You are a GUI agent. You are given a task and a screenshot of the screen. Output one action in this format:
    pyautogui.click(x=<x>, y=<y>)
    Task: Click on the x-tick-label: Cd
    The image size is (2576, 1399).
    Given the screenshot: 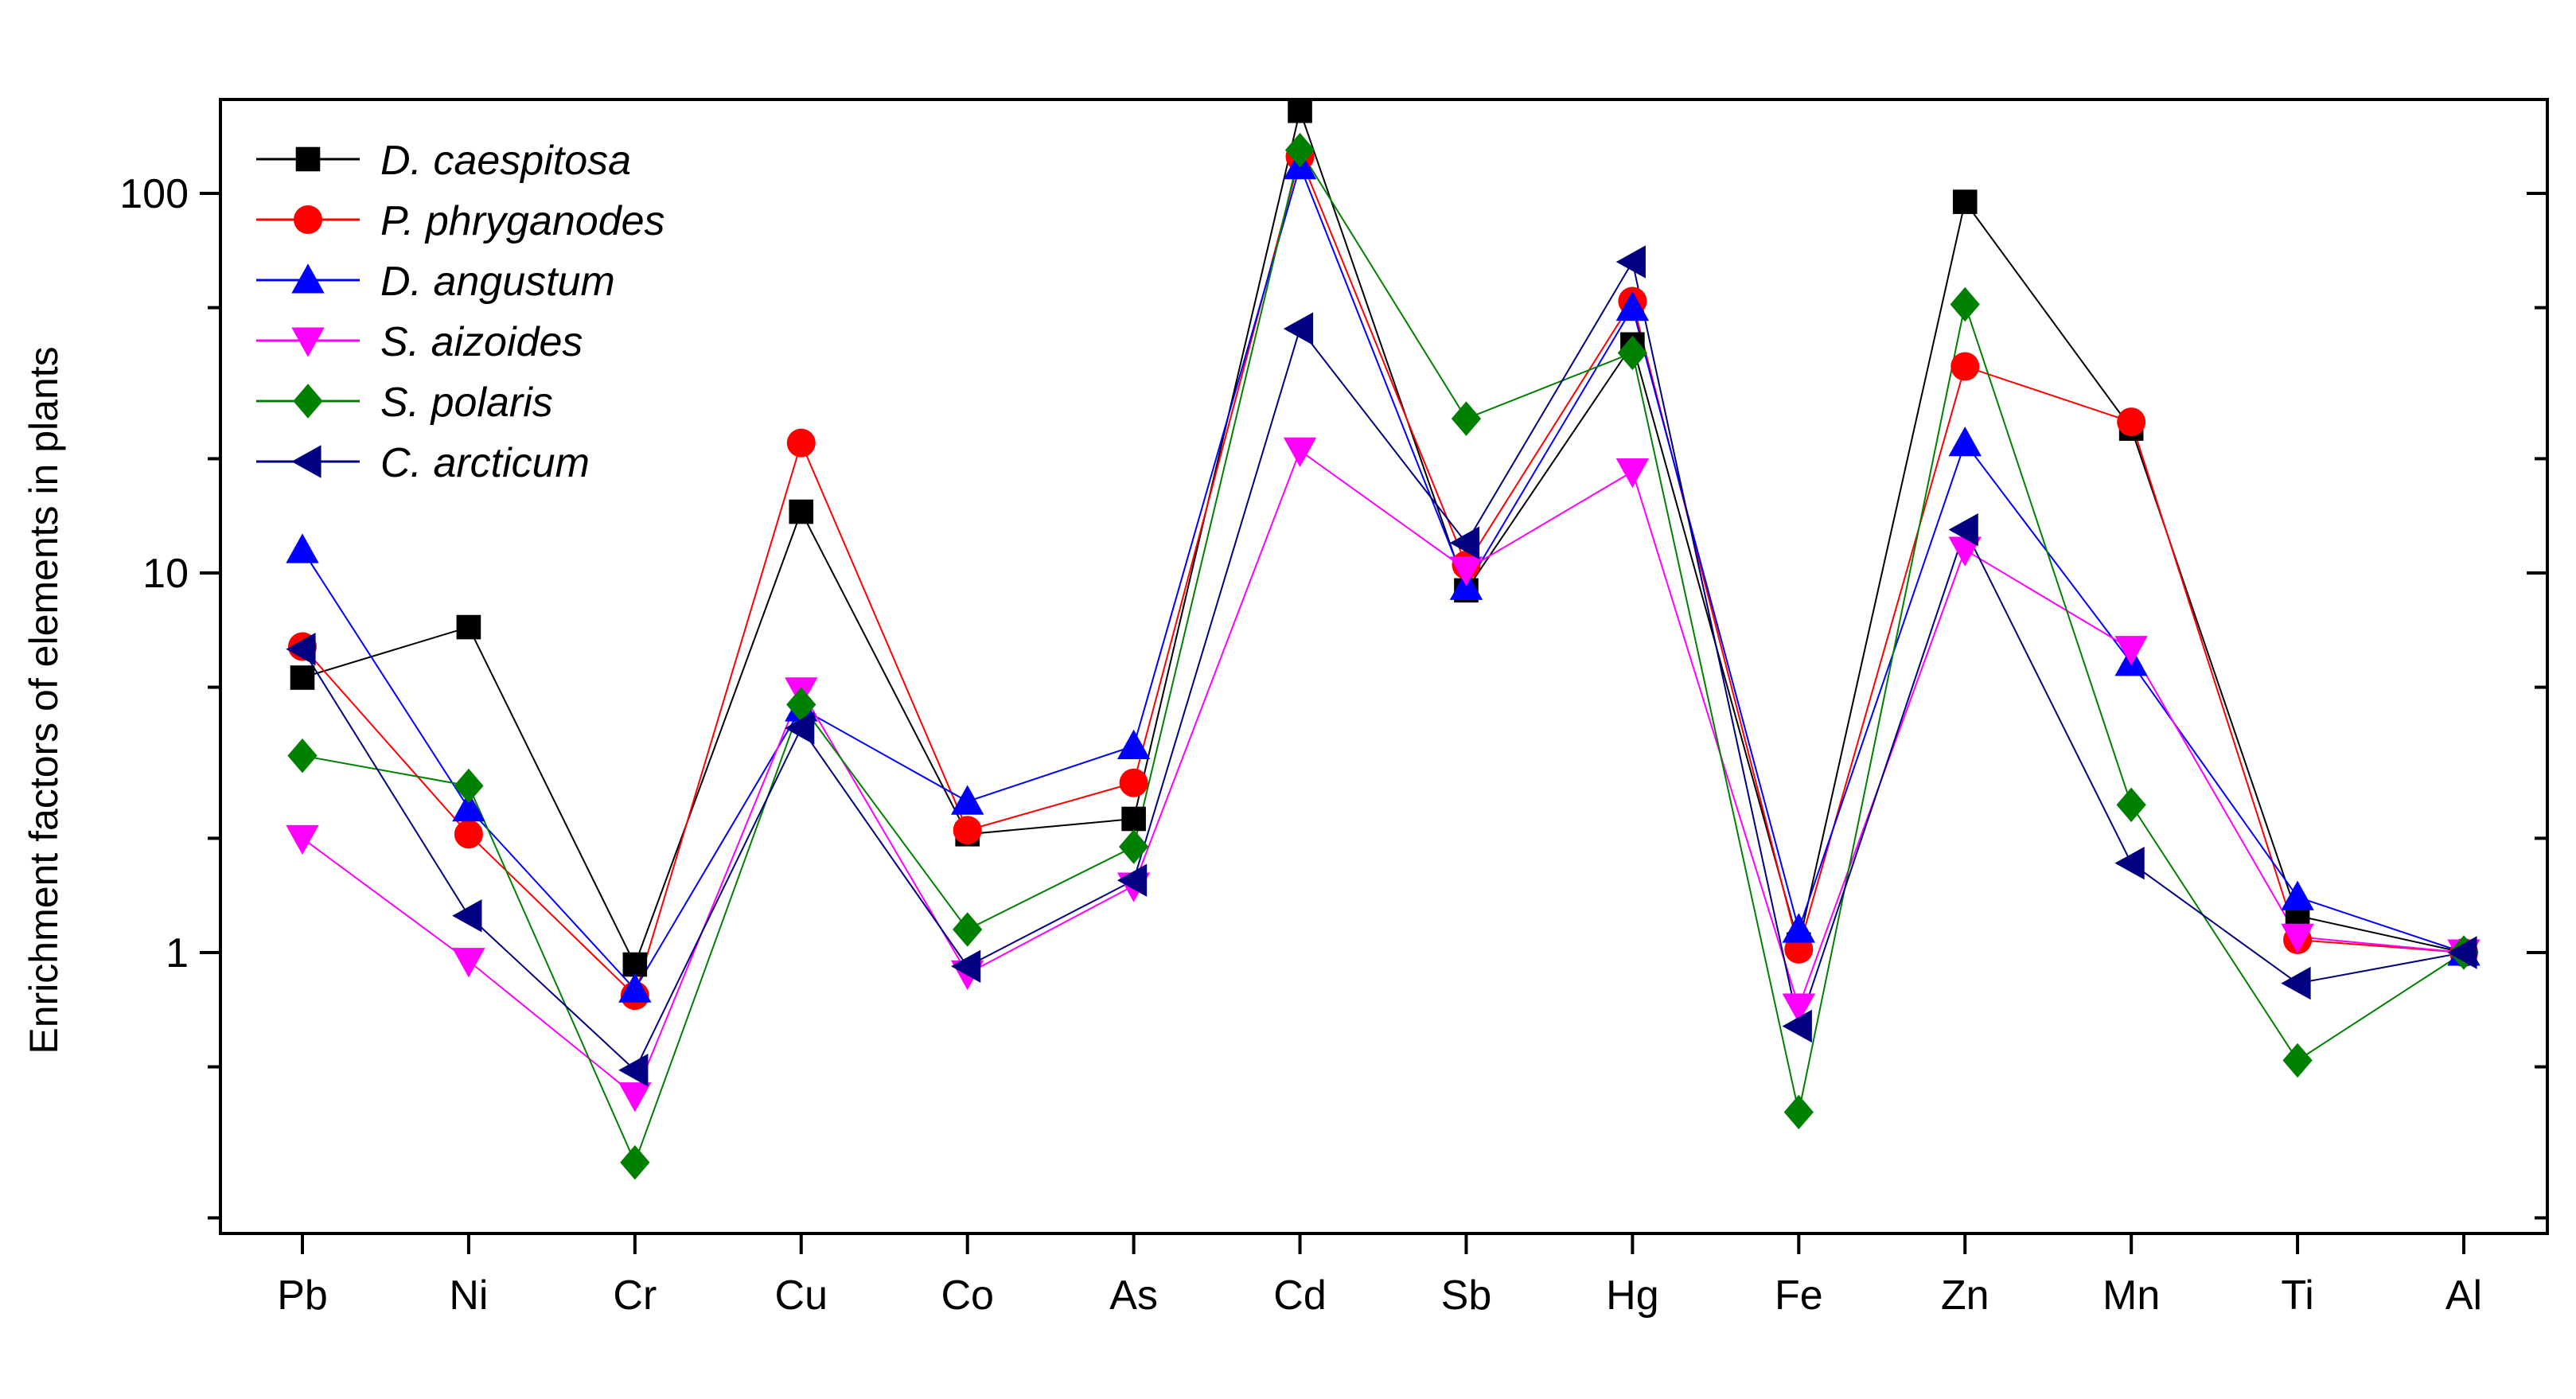 What is the action you would take?
    pyautogui.click(x=1299, y=1295)
    